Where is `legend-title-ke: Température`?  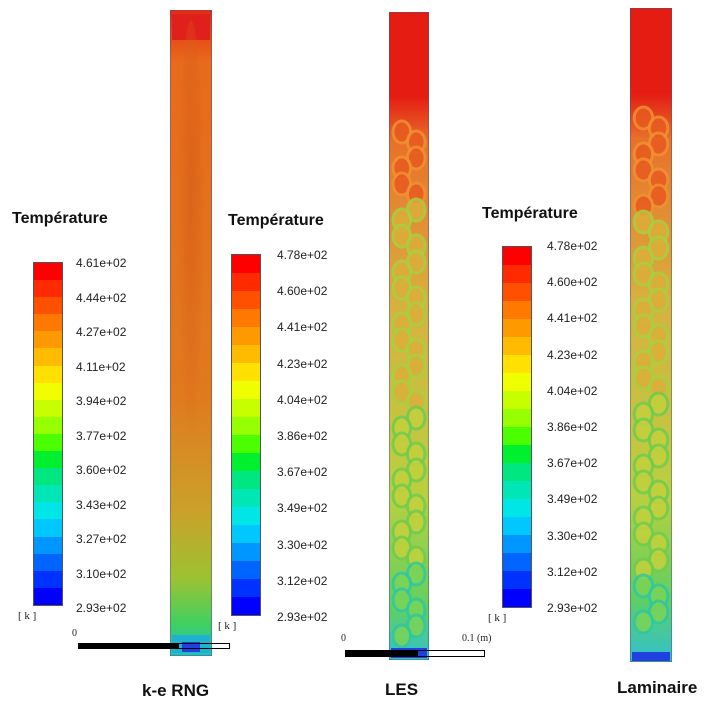 legend-title-ke: Température is located at coordinates (60, 218).